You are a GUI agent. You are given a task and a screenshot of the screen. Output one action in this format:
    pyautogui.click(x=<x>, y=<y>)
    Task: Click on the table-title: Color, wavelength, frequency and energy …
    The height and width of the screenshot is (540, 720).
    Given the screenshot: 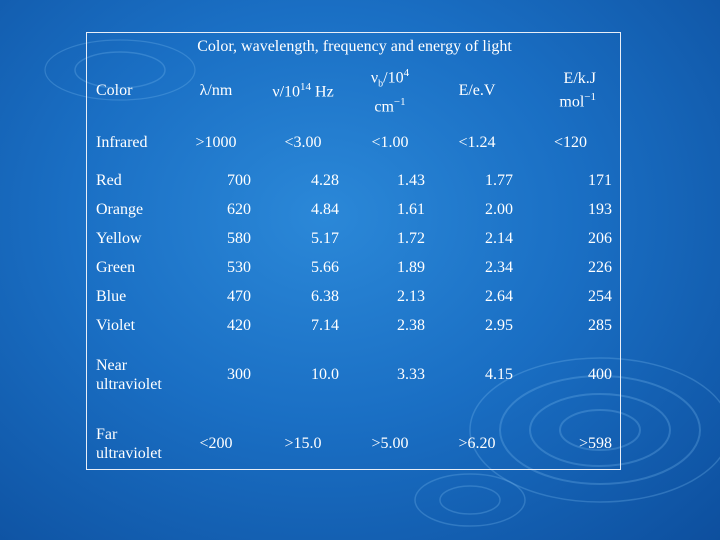 What is the action you would take?
    pyautogui.click(x=354, y=46)
    